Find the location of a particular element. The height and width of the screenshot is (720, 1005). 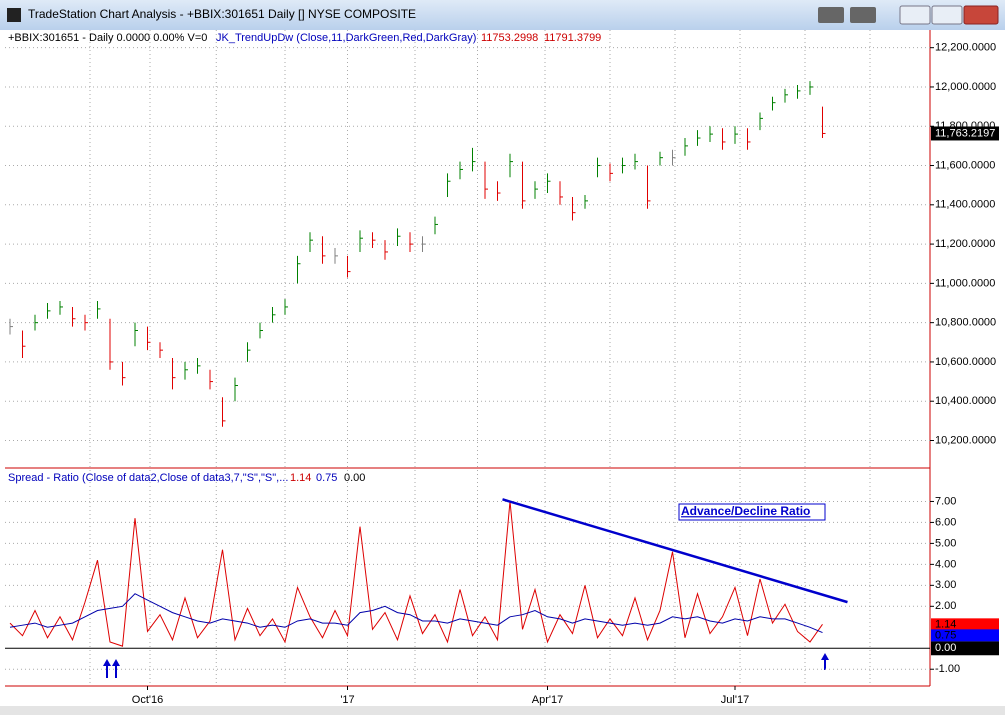

annotation-box is located at coordinates (752, 512).